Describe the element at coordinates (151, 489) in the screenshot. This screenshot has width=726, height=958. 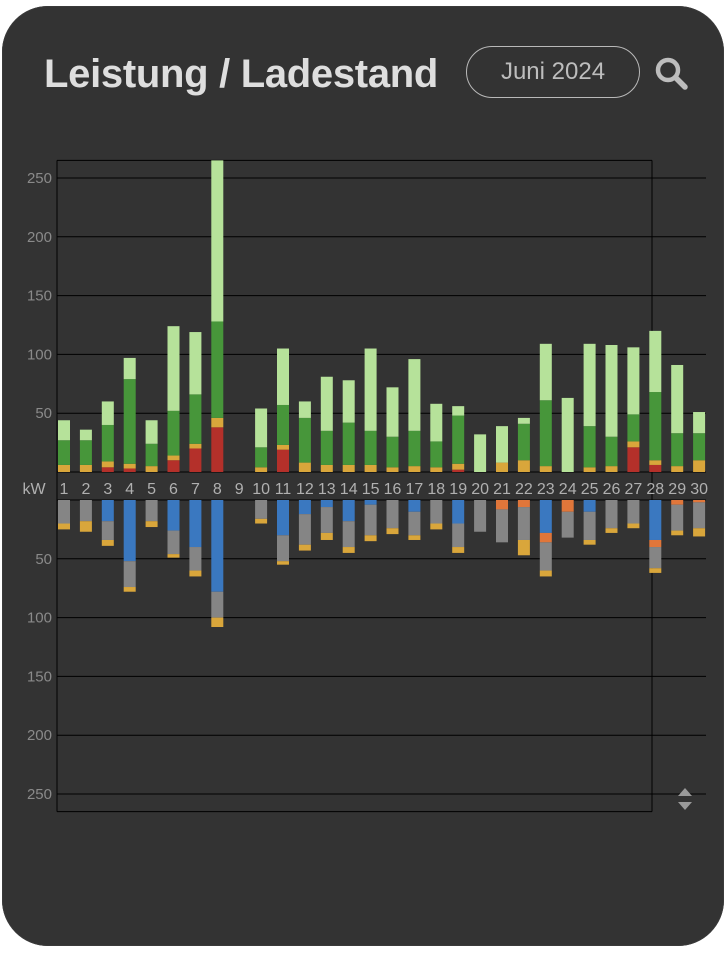
I see `x-tick-label: 5` at that location.